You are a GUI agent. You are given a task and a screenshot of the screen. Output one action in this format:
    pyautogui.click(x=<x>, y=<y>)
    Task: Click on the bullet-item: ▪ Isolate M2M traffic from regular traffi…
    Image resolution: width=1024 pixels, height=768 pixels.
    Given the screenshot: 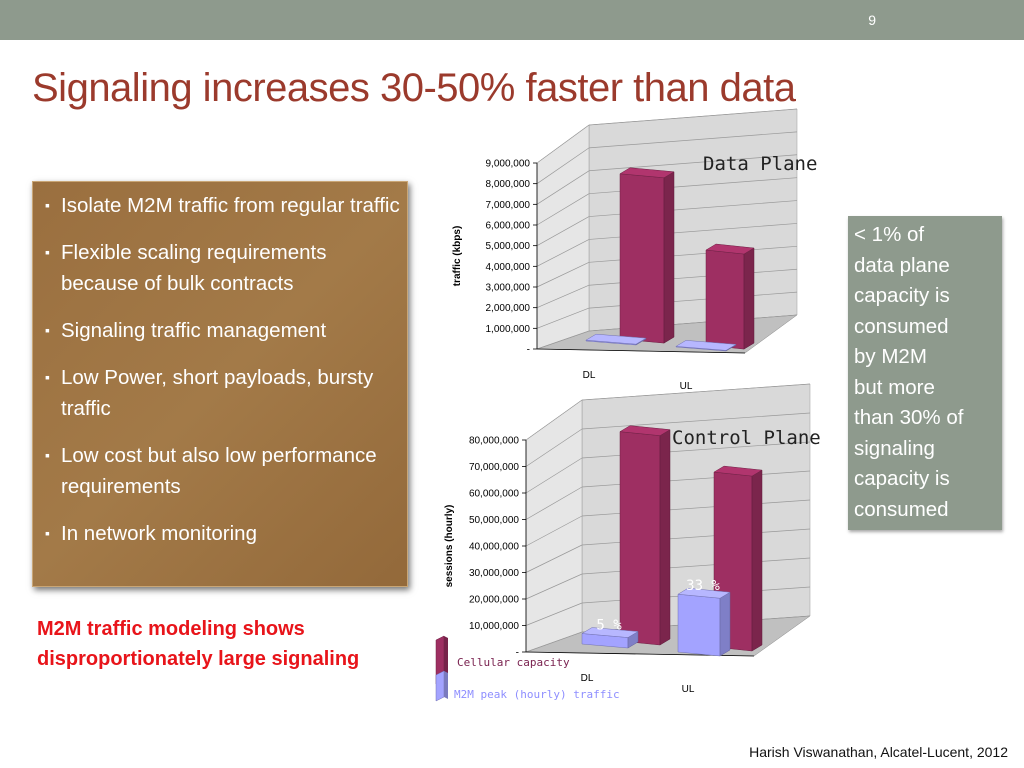 What is the action you would take?
    pyautogui.click(x=225, y=205)
    